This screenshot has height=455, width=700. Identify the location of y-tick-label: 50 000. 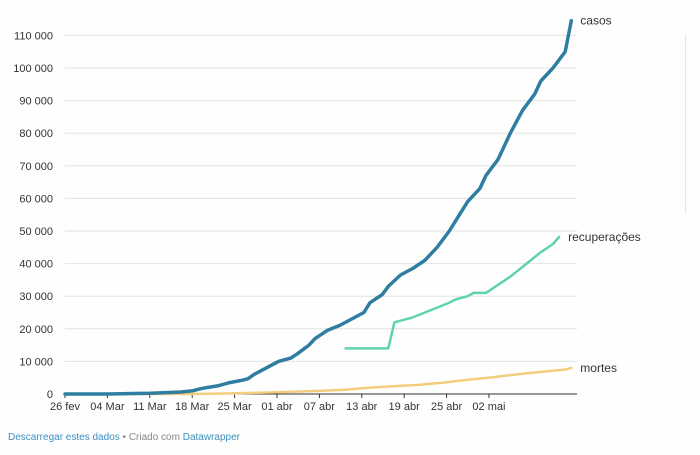
(36, 232).